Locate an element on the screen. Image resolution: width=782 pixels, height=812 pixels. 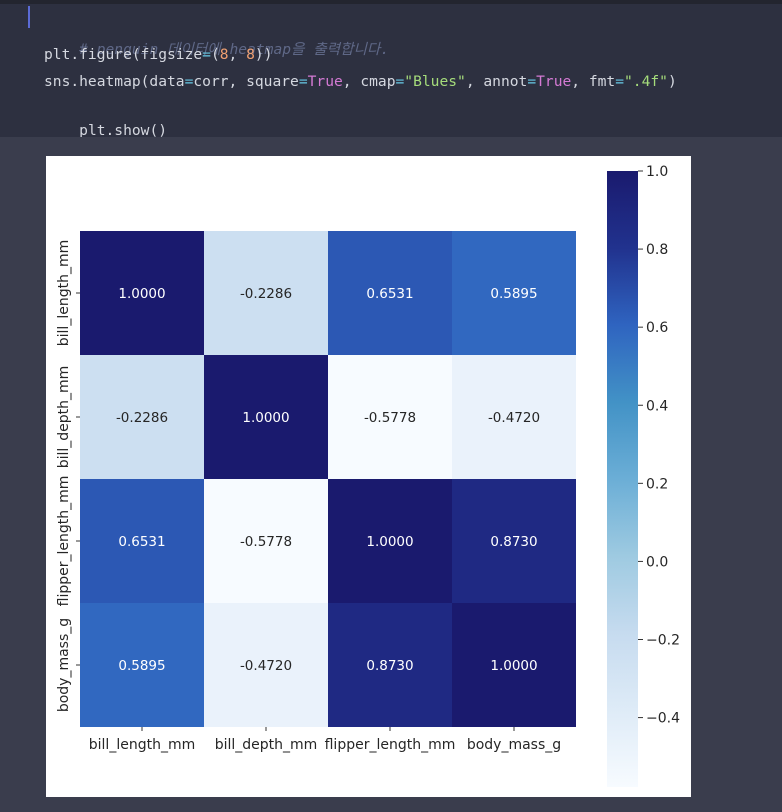
code-token: ) is located at coordinates (672, 81).